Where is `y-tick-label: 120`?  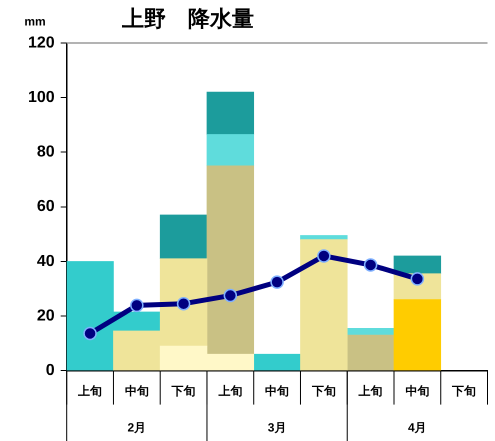 y-tick-label: 120 is located at coordinates (41, 43).